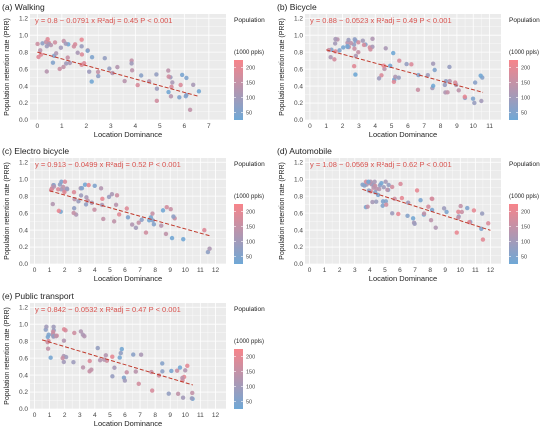 This screenshot has width=550, height=438. Describe the element at coordinates (50, 270) in the screenshot. I see `x-tick-label: 1` at that location.